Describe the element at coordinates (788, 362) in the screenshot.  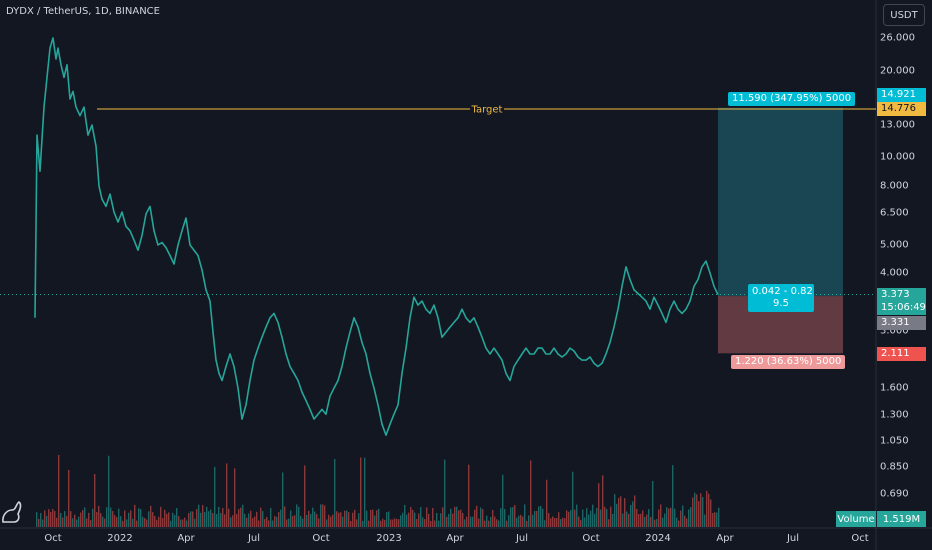
I see `loss-label: 1.220 (36.63%) 5000` at that location.